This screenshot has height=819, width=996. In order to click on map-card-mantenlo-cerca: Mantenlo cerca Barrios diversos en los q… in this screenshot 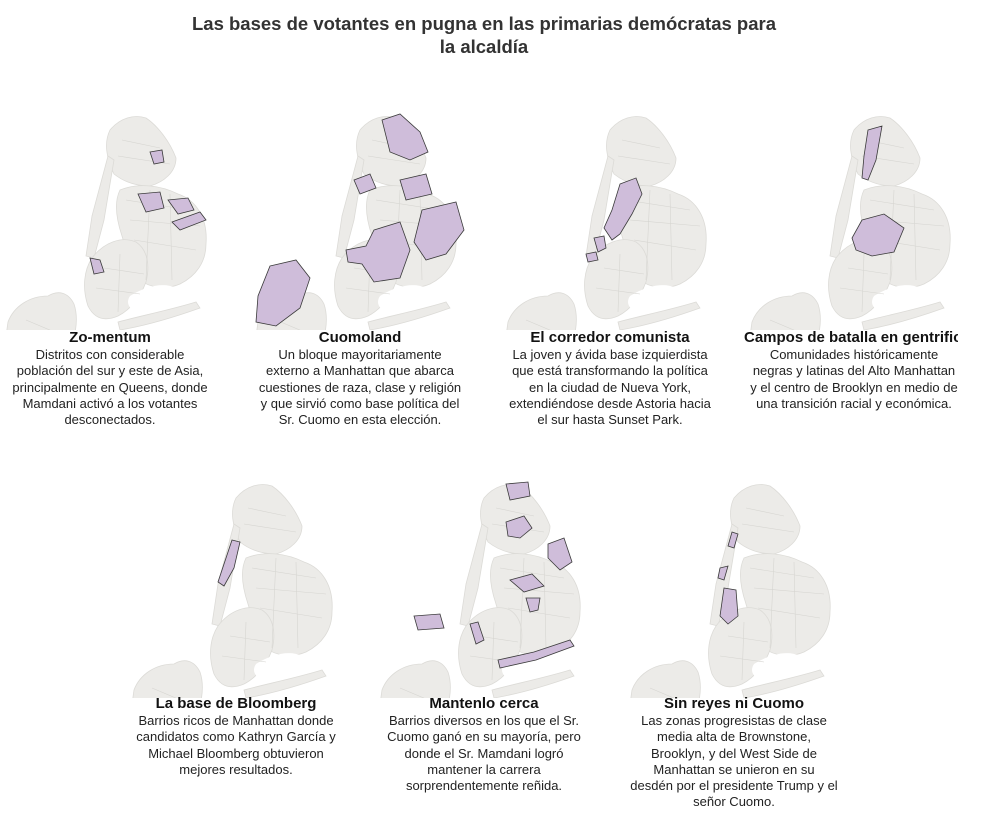, I will do `click(484, 633)`.